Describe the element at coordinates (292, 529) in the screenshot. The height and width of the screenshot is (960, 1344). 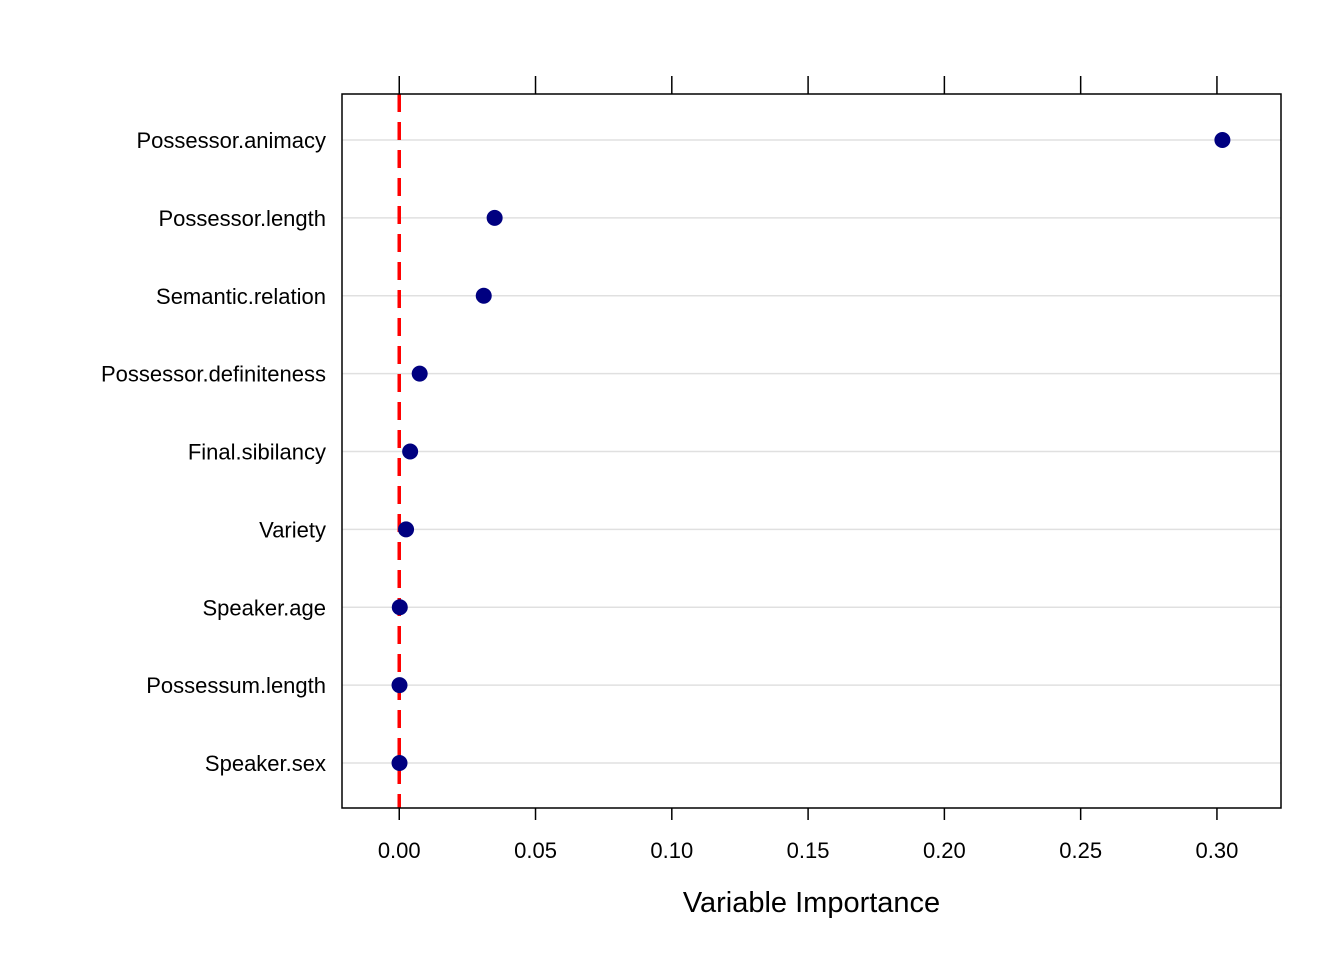
I see `category-label: Variety` at that location.